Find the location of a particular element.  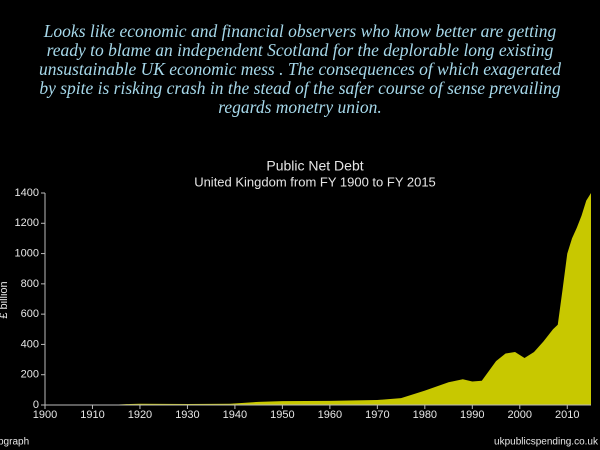

caption-line: regards monetry union. is located at coordinates (300, 107).